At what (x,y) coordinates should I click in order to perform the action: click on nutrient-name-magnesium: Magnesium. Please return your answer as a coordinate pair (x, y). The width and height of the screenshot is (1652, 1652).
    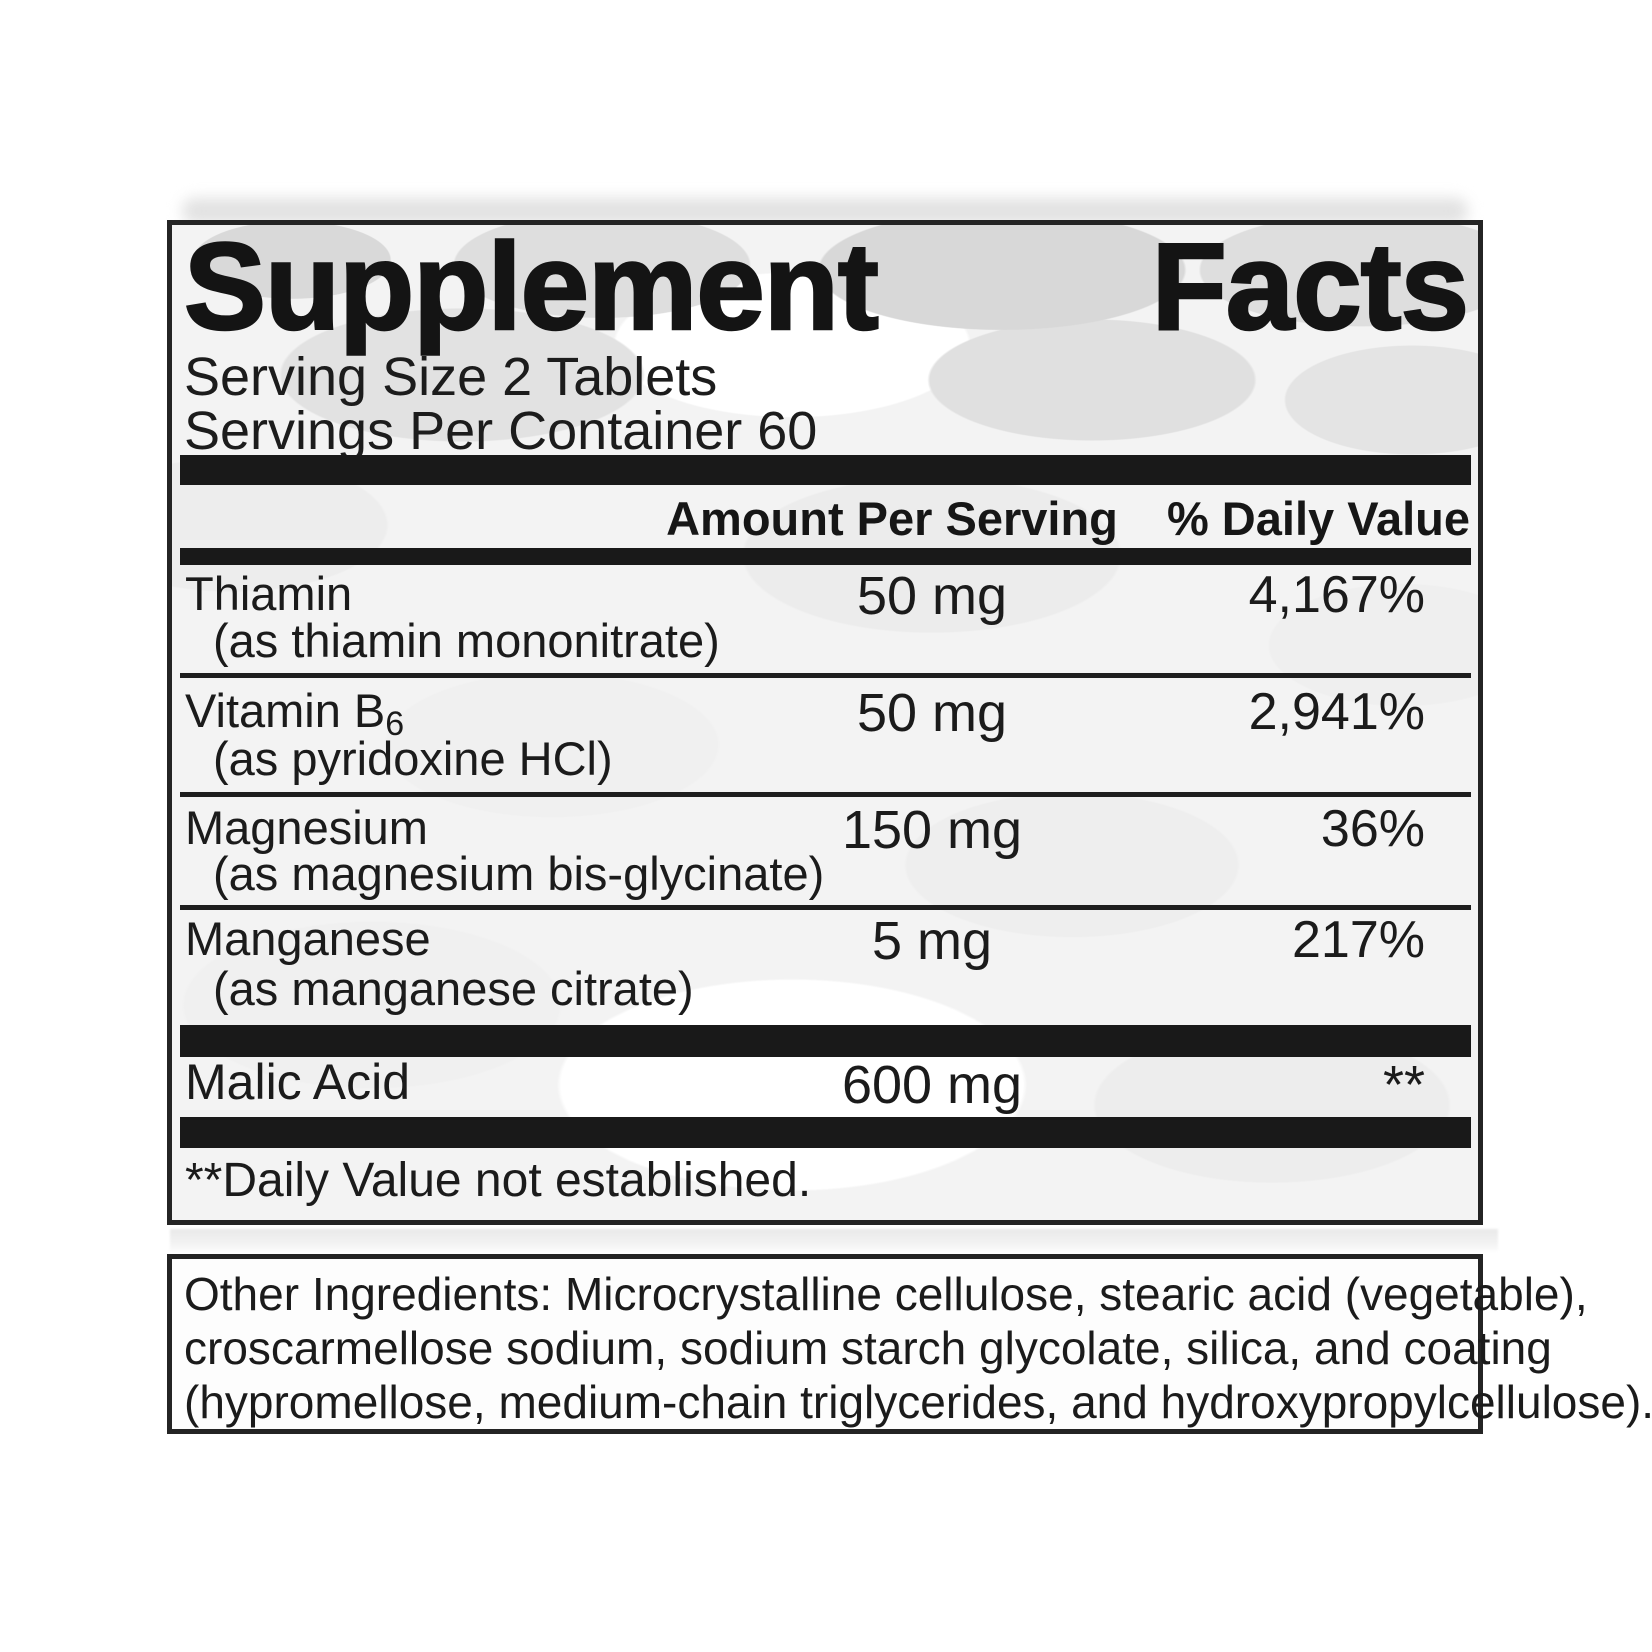
    Looking at the image, I should click on (306, 827).